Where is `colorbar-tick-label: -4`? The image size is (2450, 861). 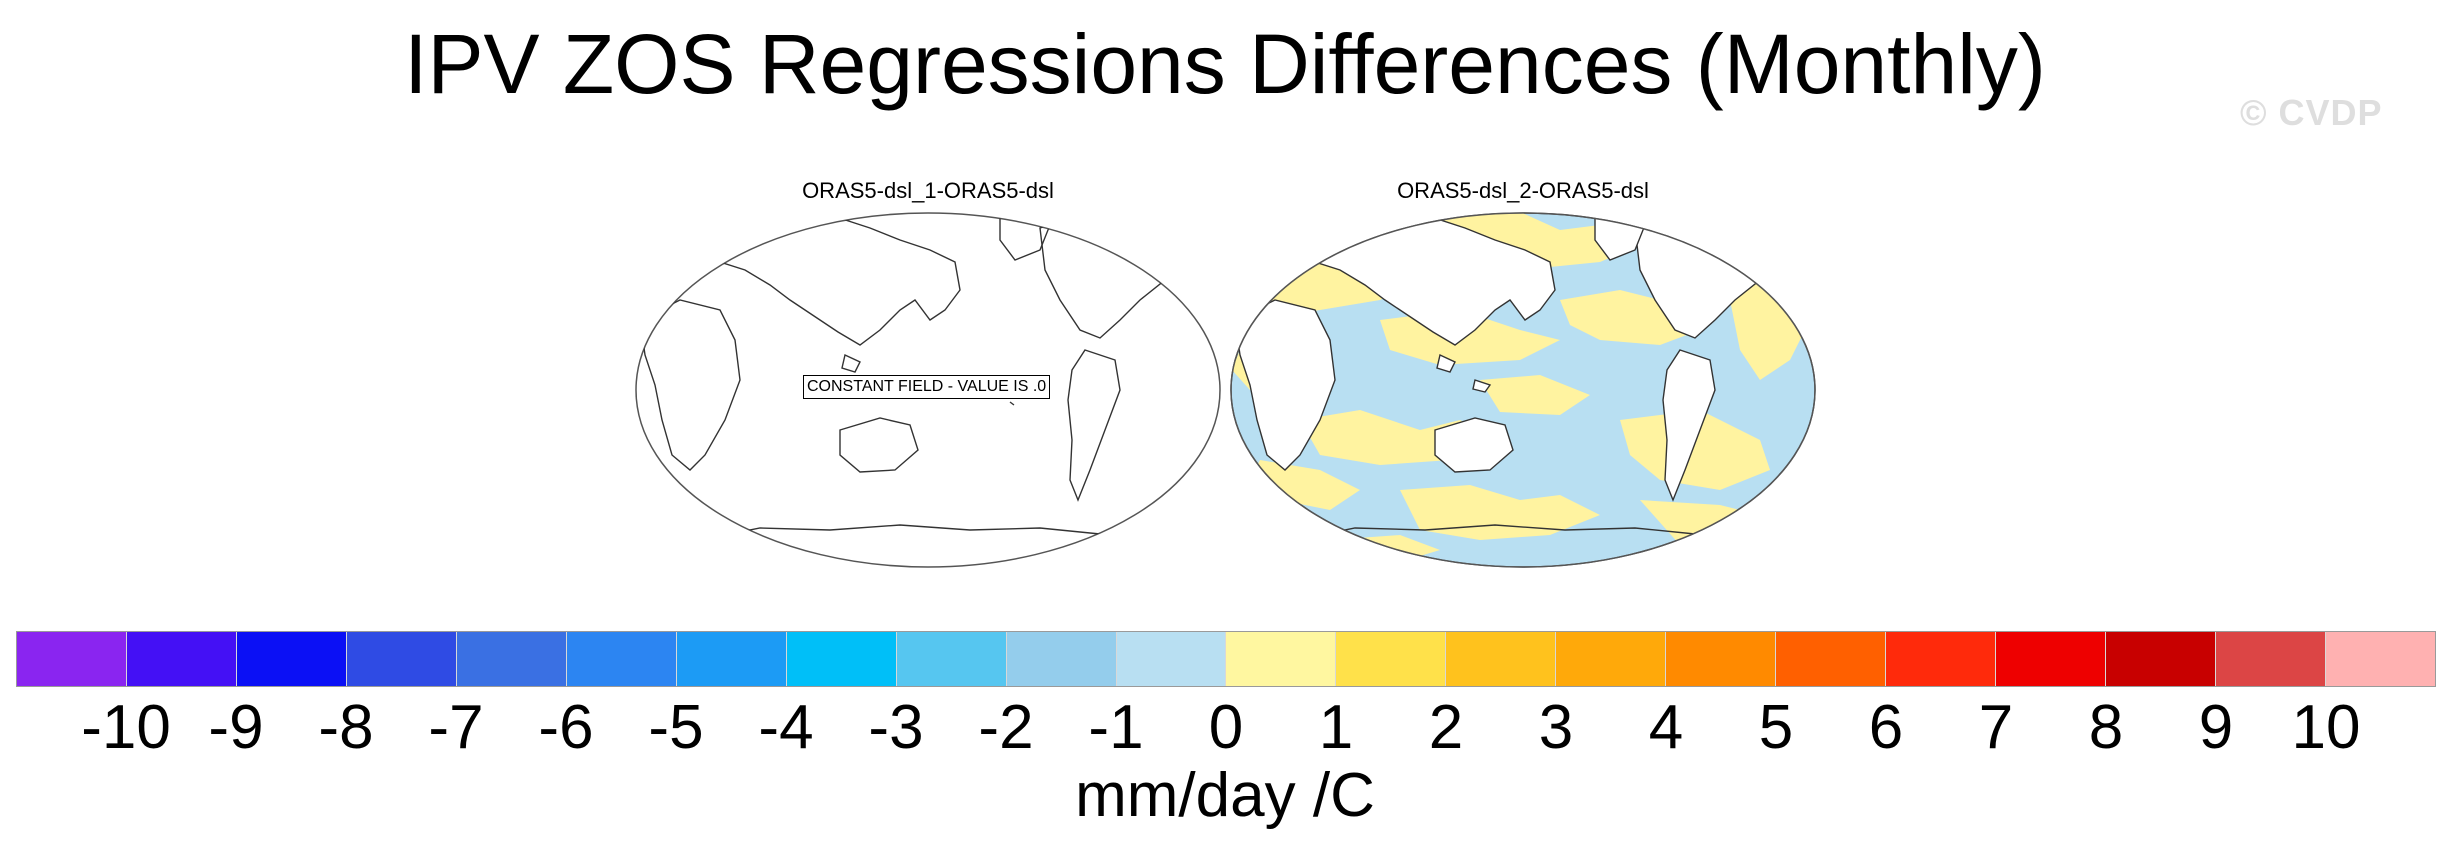
colorbar-tick-label: -4 is located at coordinates (786, 727).